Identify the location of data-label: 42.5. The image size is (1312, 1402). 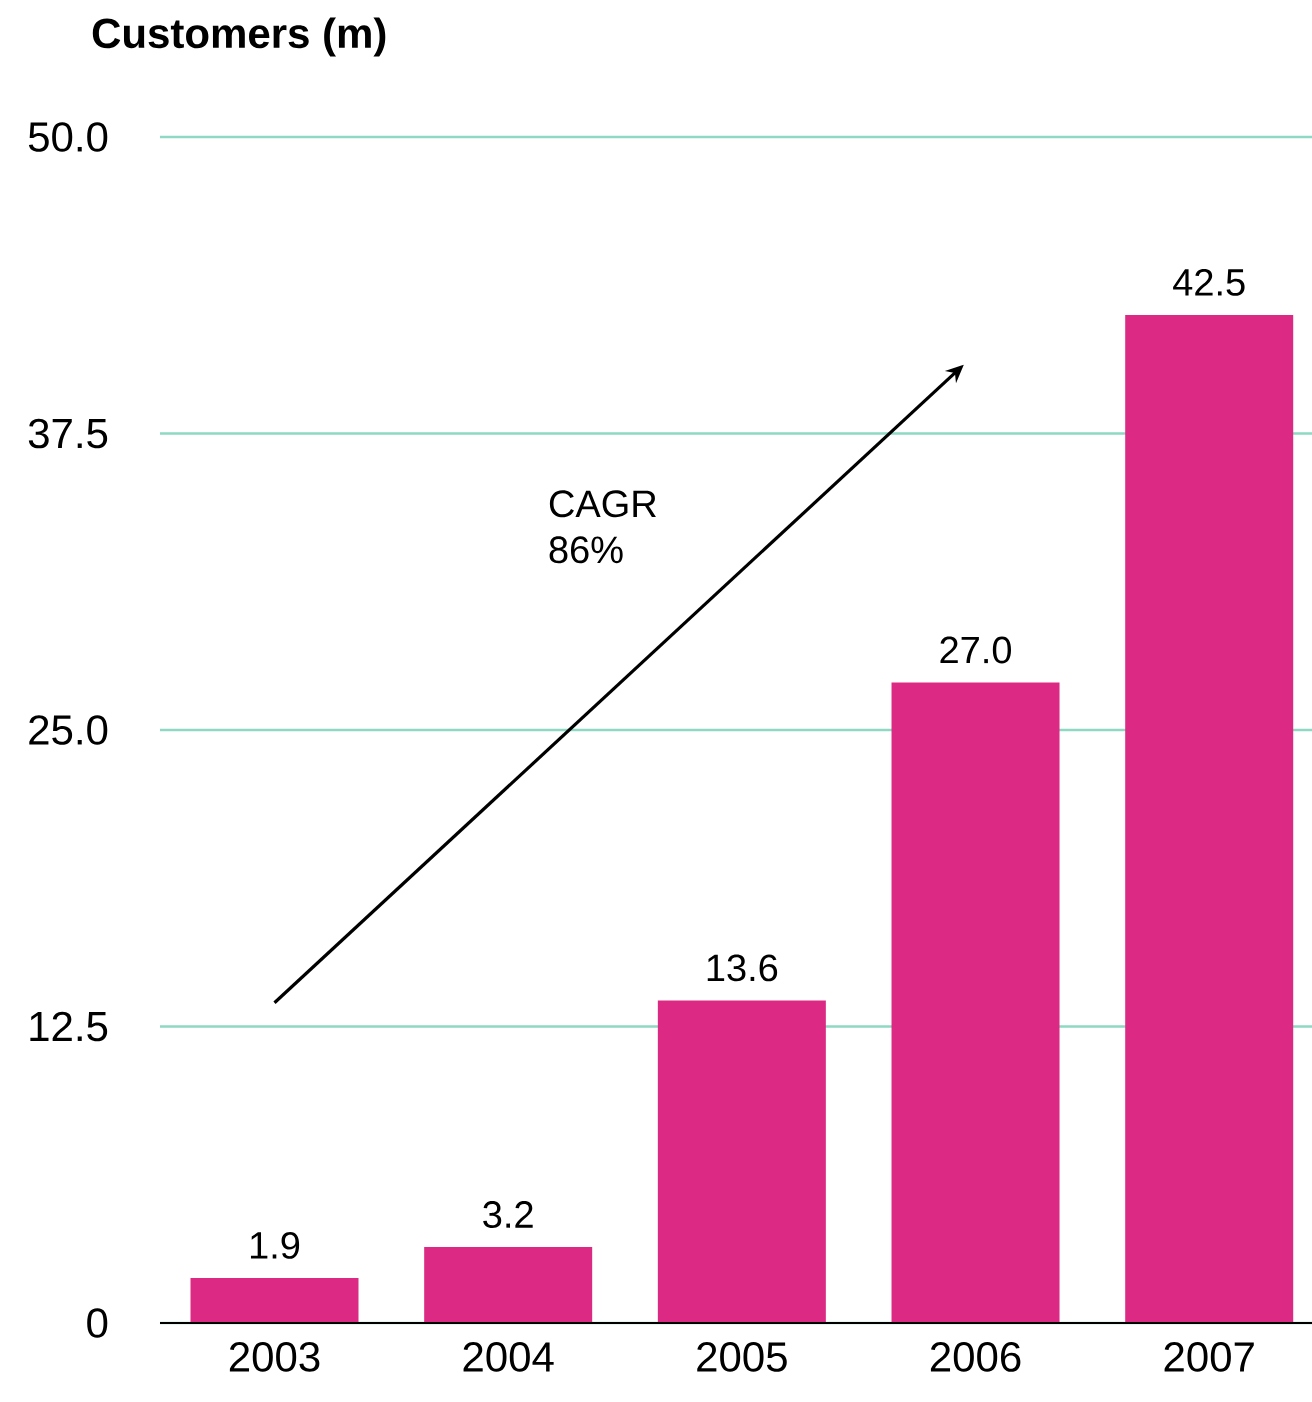
(1209, 282).